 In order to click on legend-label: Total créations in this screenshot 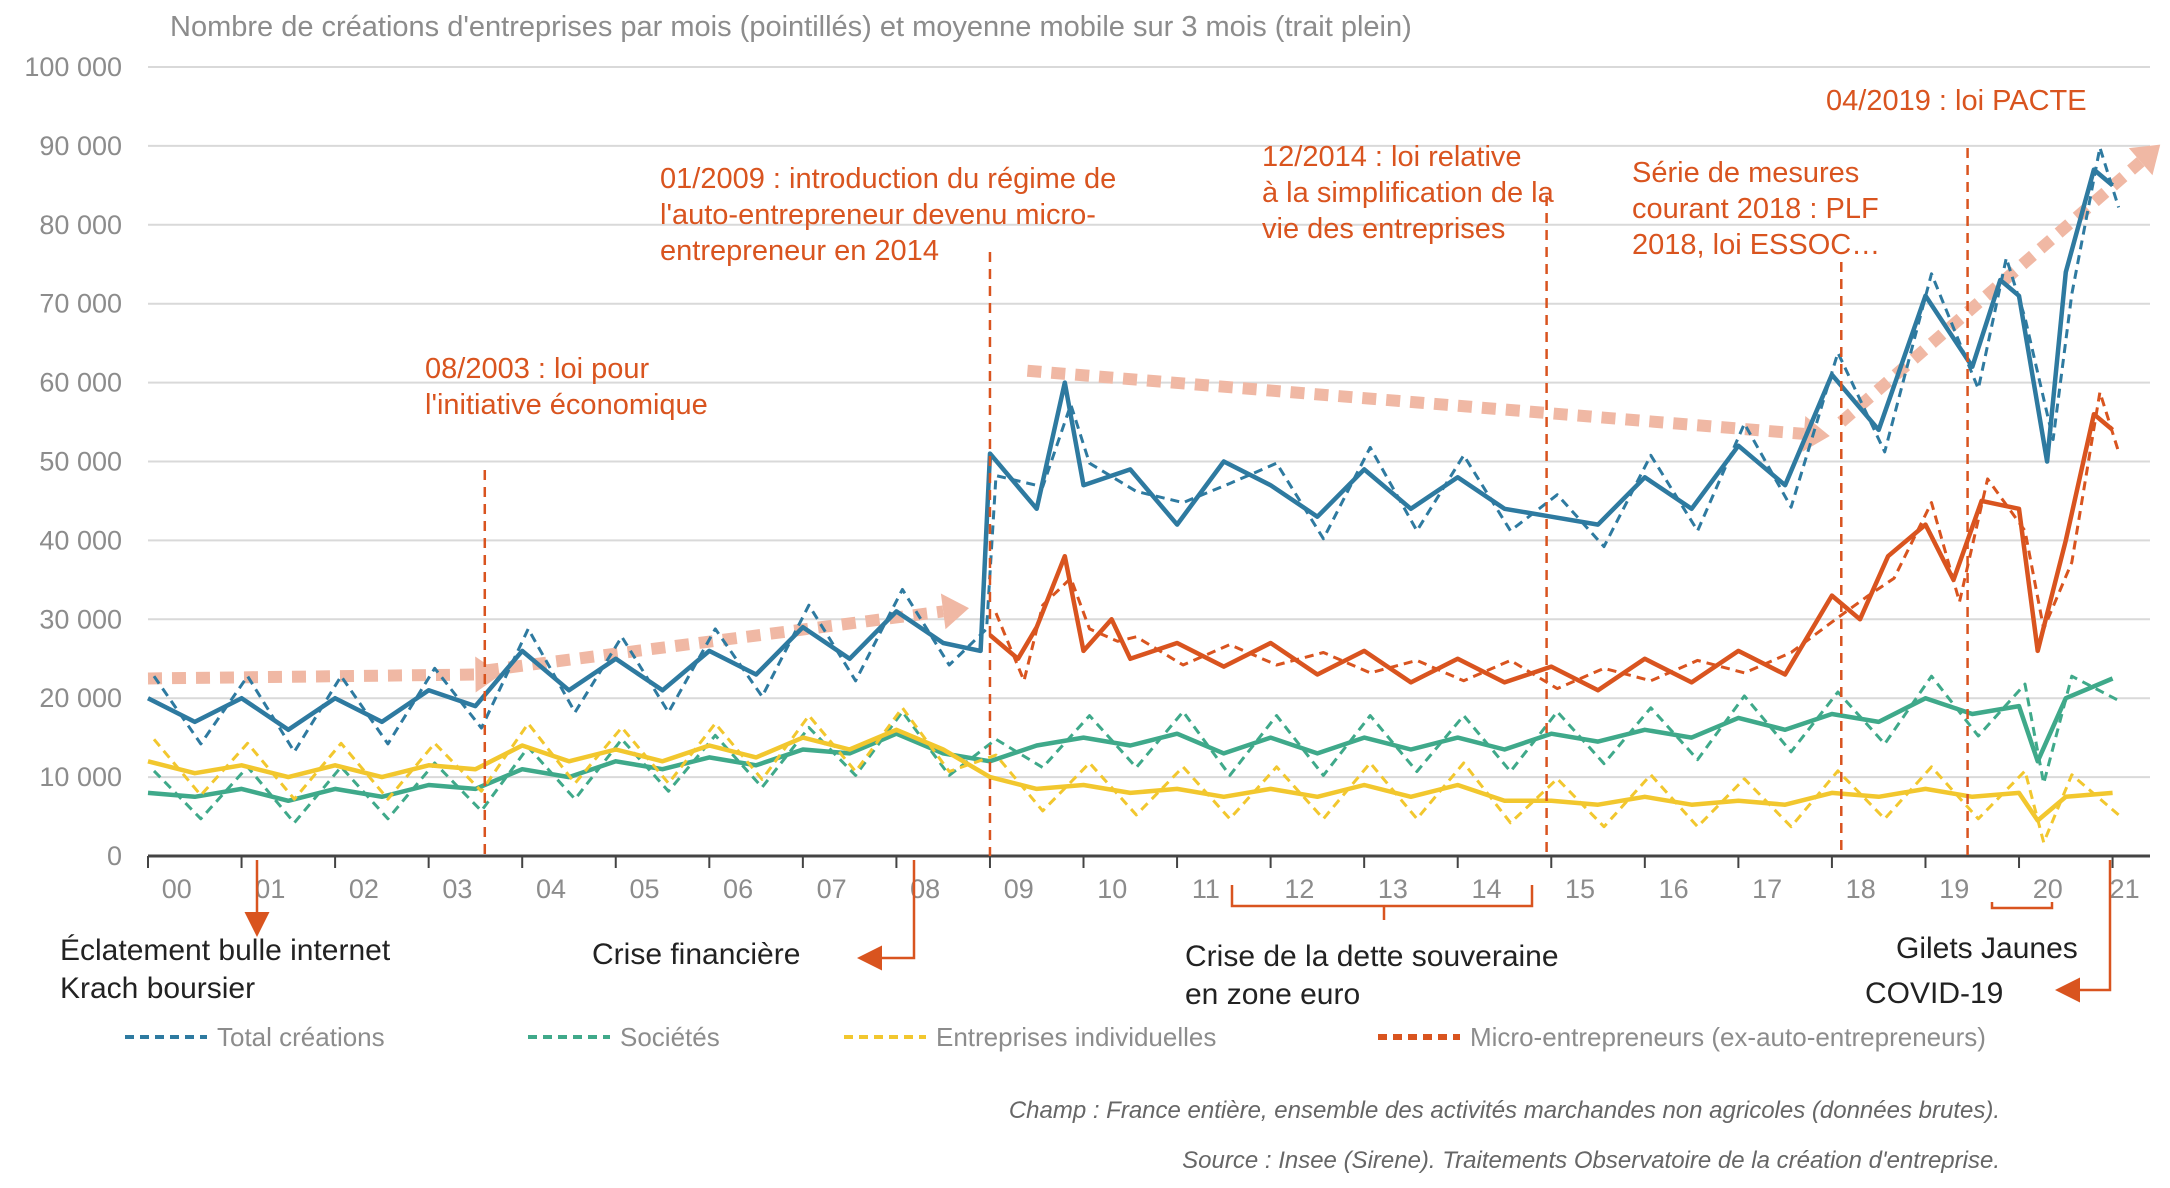, I will do `click(301, 1037)`.